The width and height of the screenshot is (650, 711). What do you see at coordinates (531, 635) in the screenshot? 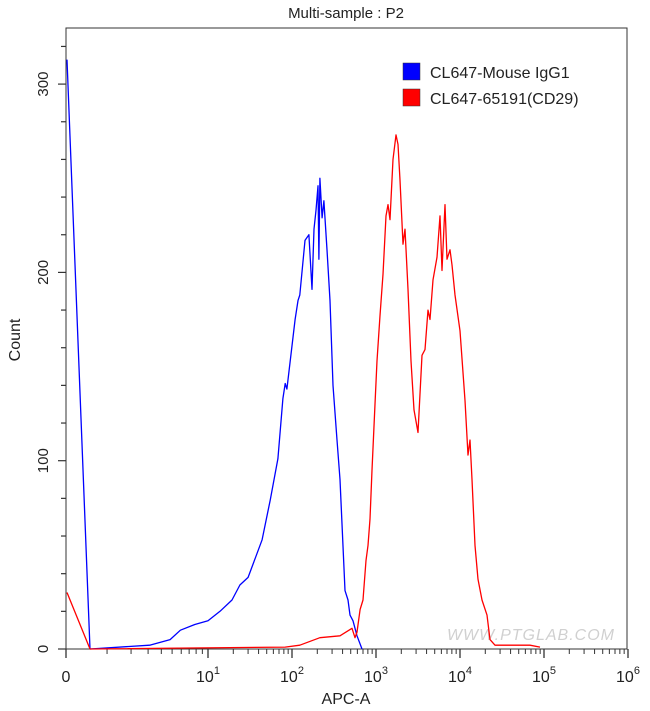
I see `watermark: WWW.PTGLAB.COM` at bounding box center [531, 635].